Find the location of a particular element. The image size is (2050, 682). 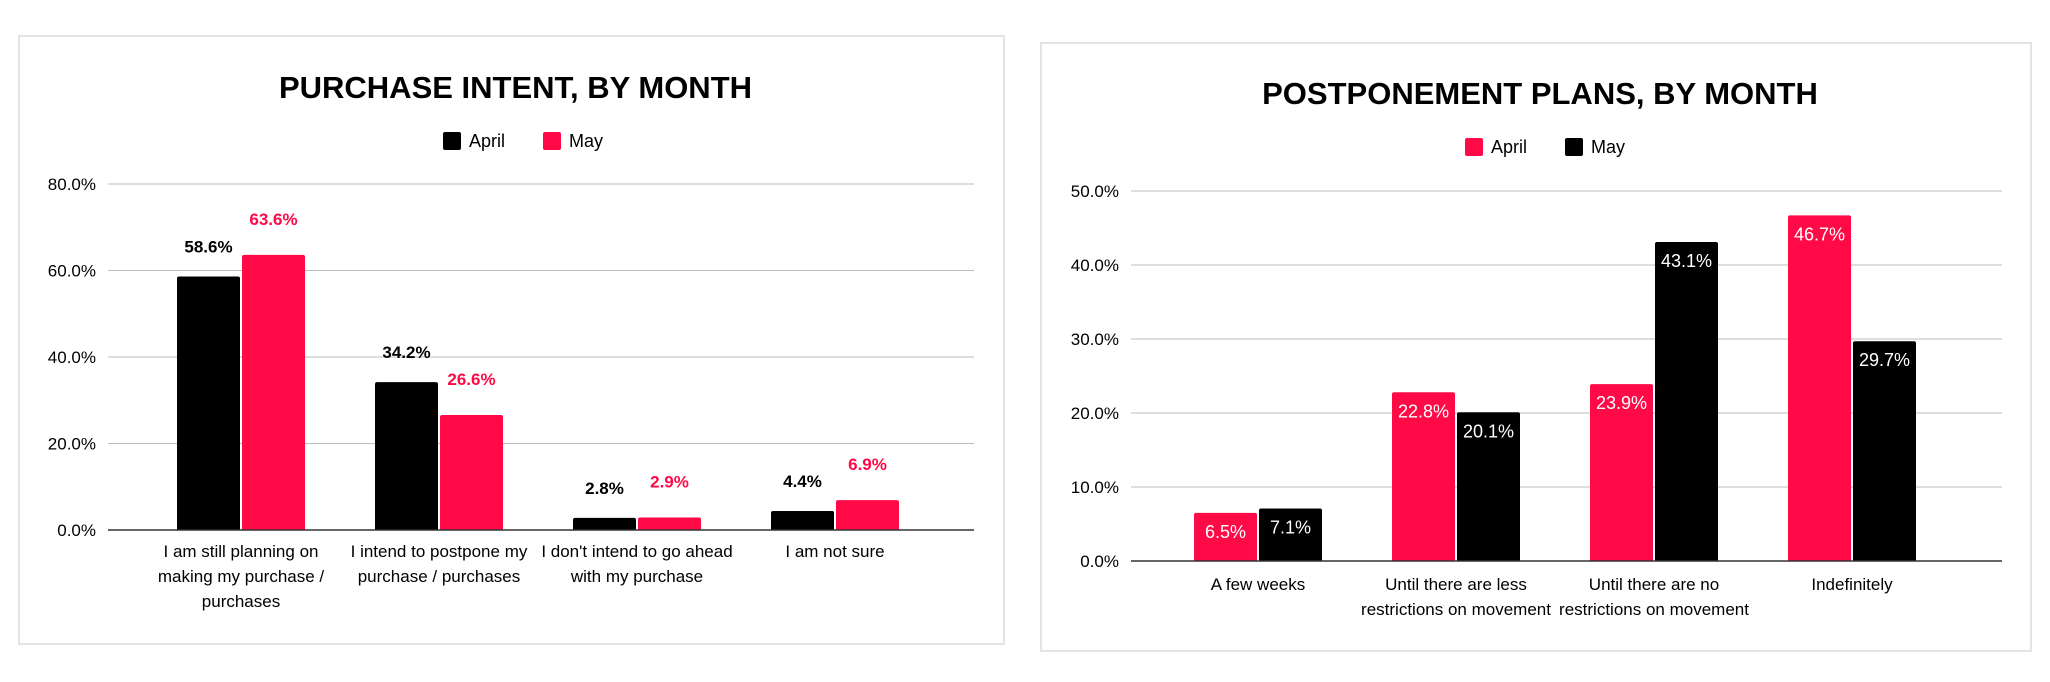

x-category-label: I am not sure is located at coordinates (834, 551).